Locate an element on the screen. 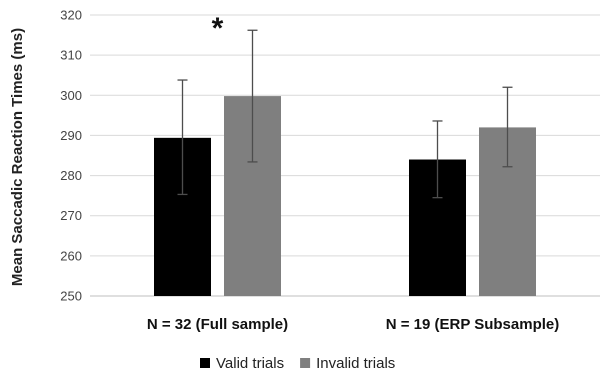  y-tick-label: 300 is located at coordinates (71, 95).